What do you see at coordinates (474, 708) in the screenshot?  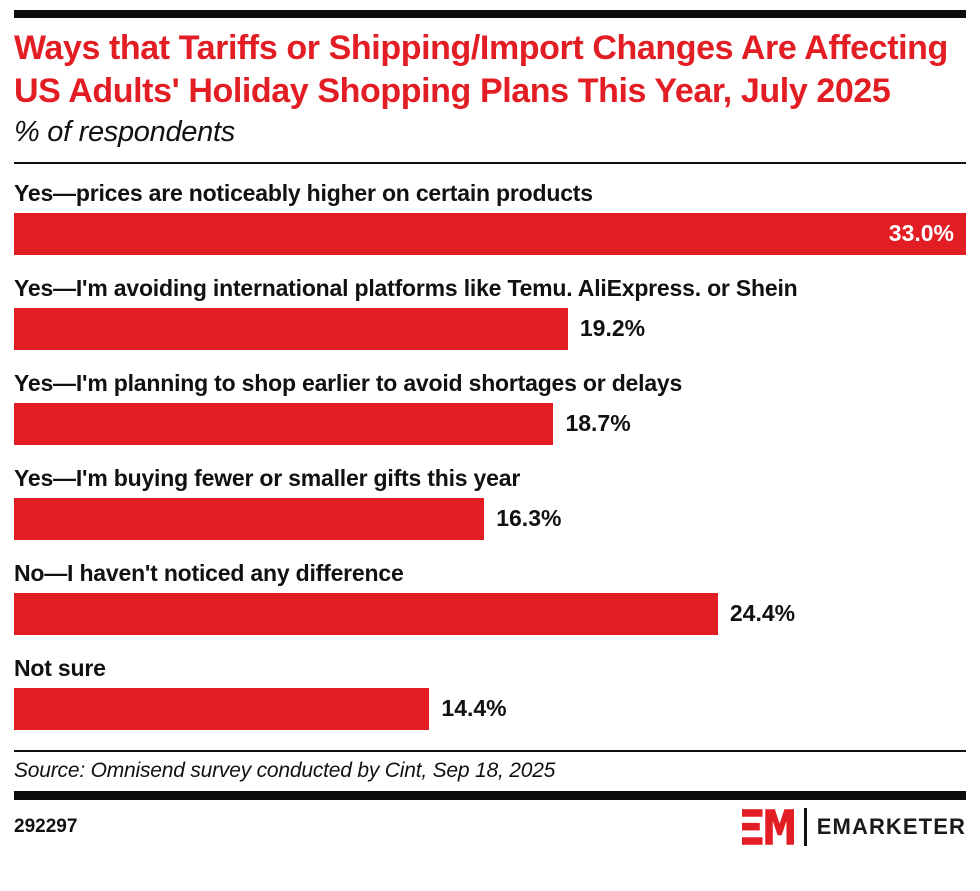 I see `bar-value-label: 14.4%` at bounding box center [474, 708].